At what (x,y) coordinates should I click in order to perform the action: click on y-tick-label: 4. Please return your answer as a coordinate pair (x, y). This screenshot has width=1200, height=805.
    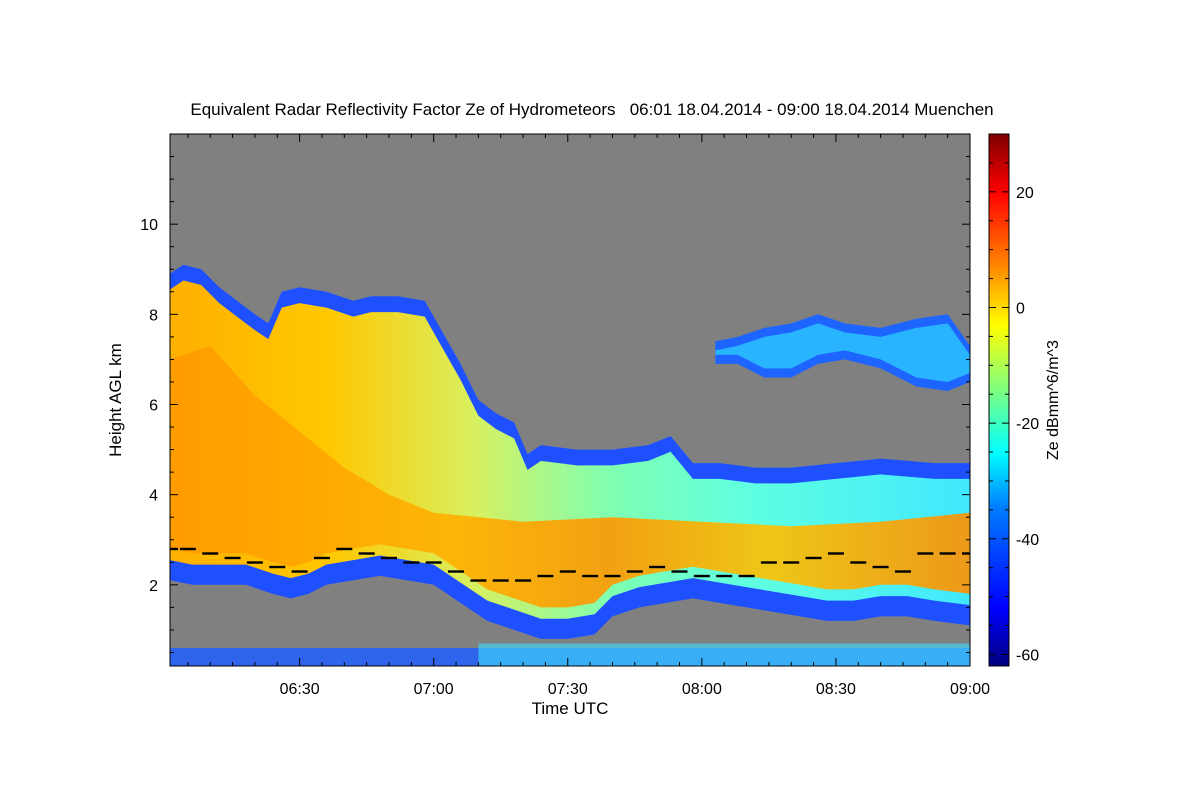
    Looking at the image, I should click on (153, 496).